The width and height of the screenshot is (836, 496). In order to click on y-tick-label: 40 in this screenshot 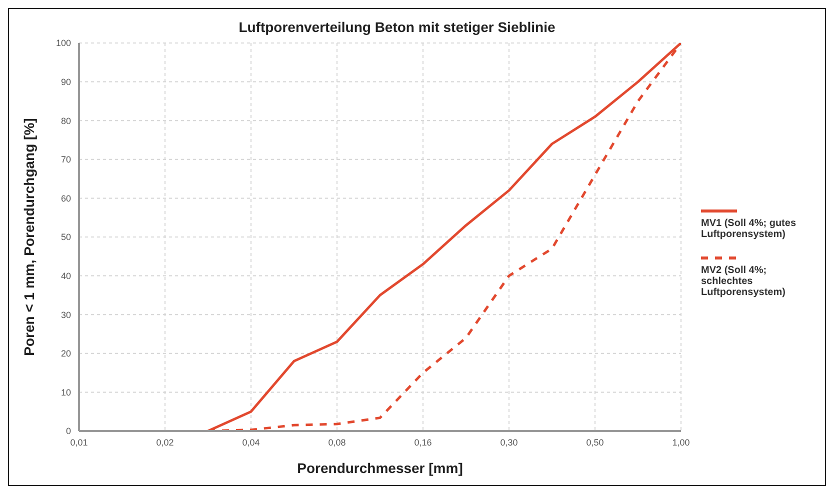, I will do `click(65, 275)`.